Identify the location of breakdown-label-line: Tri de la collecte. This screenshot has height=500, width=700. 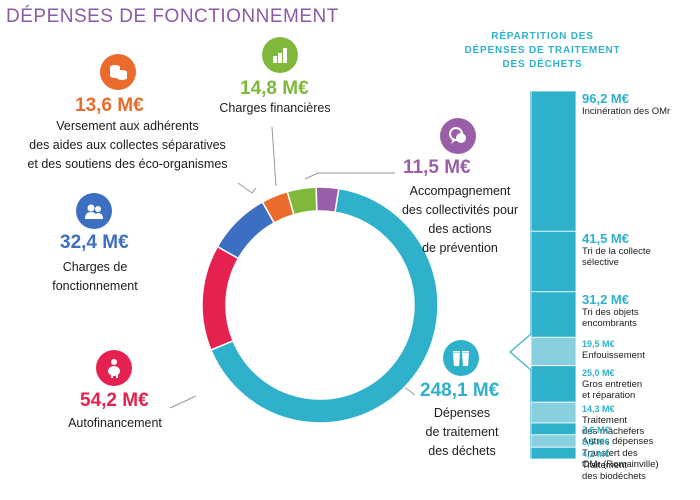
(616, 252).